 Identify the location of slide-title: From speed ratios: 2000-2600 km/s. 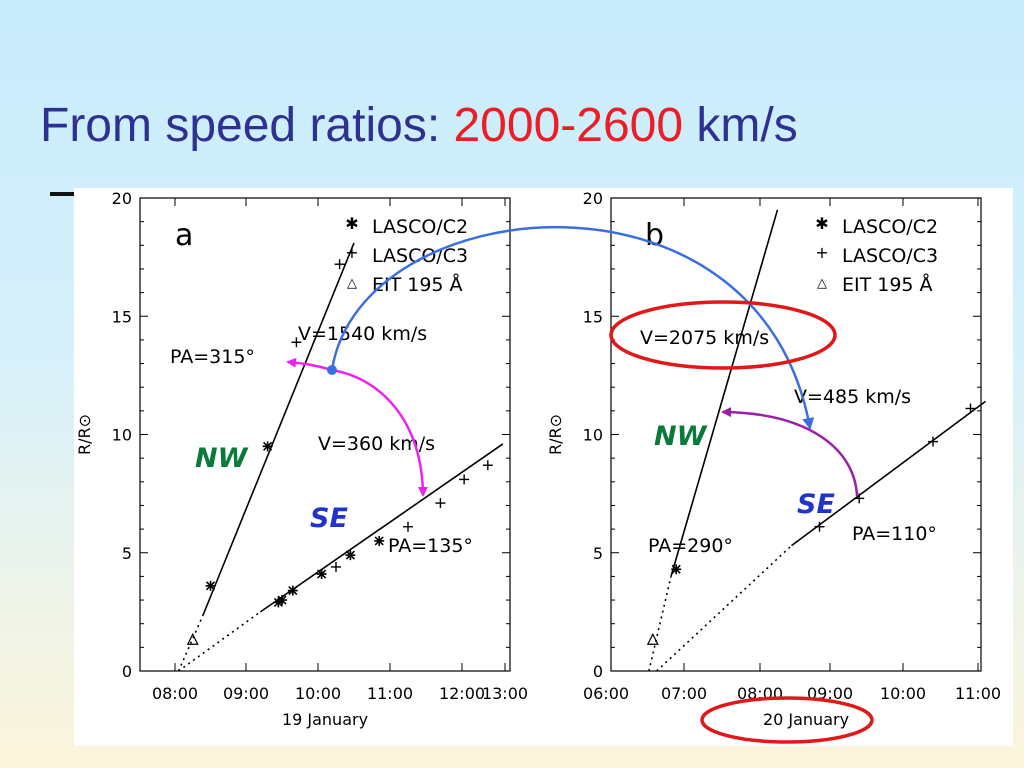
(419, 125).